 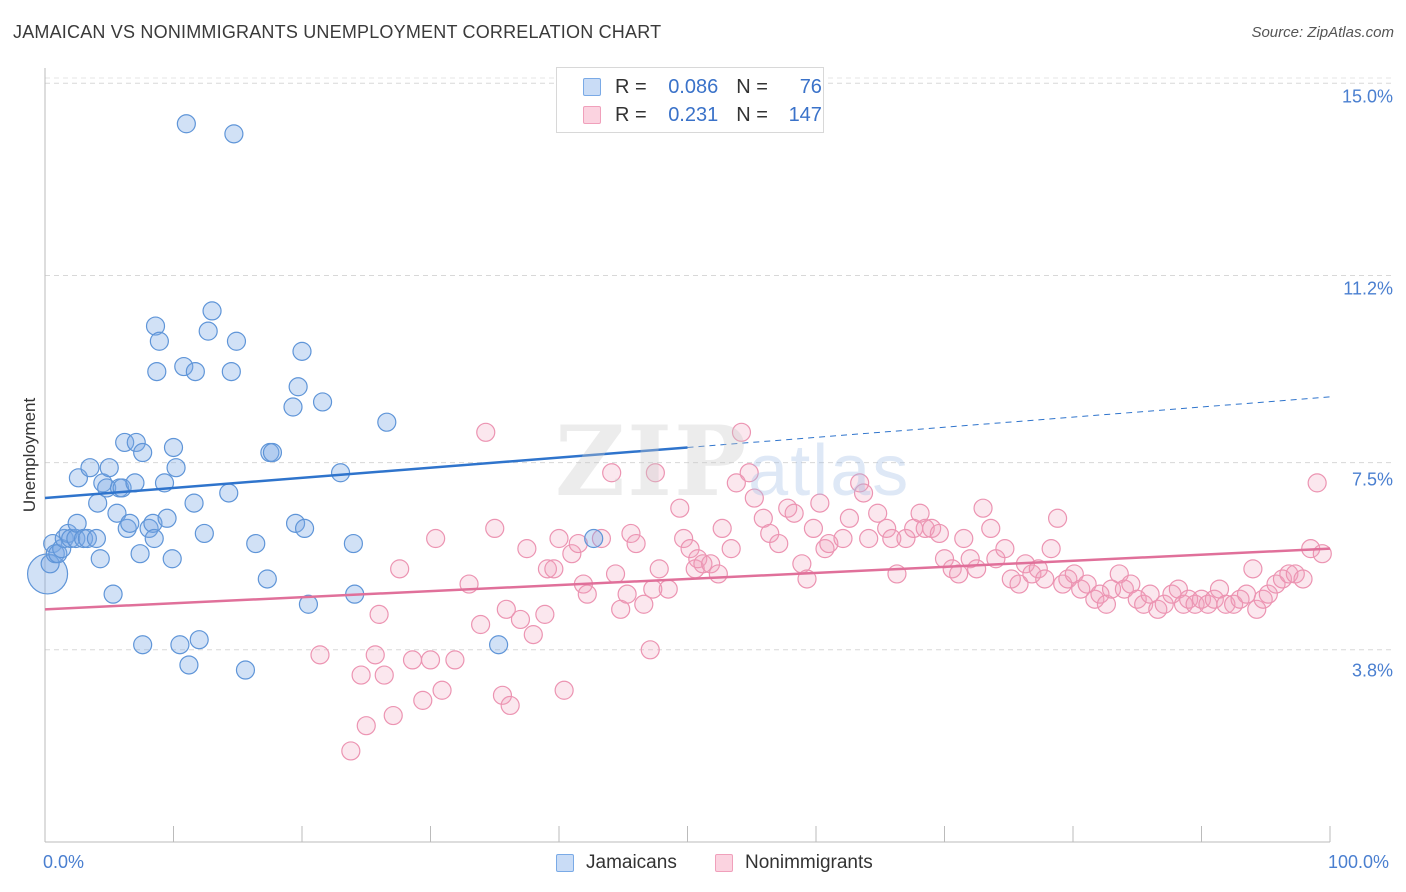 What do you see at coordinates (592, 87) in the screenshot?
I see `legend-swatch-jamaicans` at bounding box center [592, 87].